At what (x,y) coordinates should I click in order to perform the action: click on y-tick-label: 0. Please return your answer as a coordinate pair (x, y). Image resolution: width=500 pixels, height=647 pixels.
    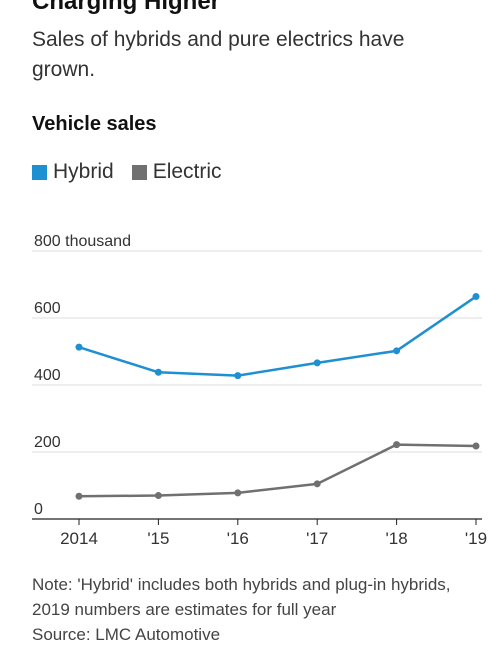
    Looking at the image, I should click on (38, 509).